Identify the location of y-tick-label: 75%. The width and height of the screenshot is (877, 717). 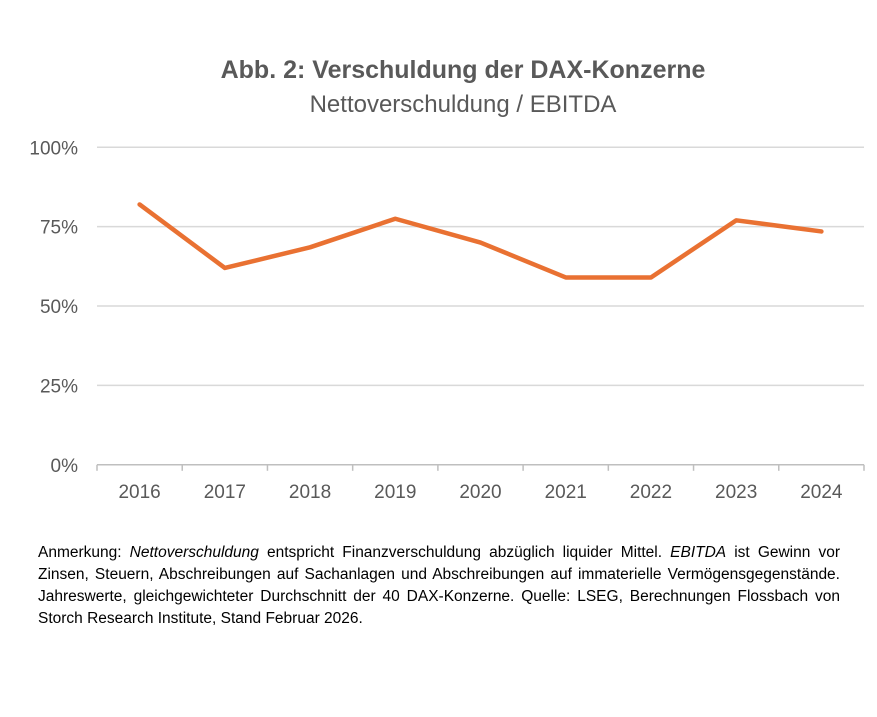
(59, 228).